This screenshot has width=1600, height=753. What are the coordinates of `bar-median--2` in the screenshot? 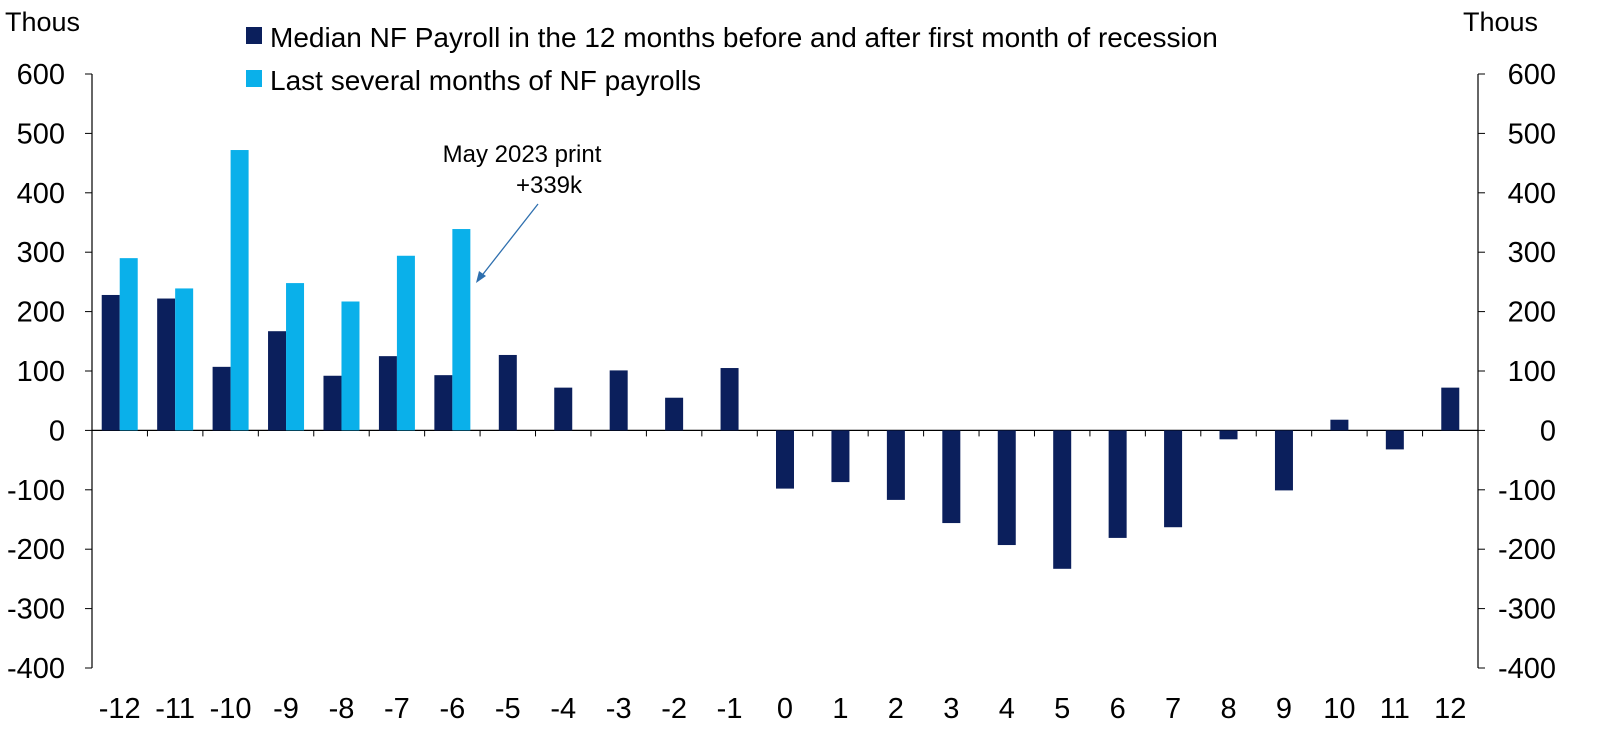 It's located at (674, 414).